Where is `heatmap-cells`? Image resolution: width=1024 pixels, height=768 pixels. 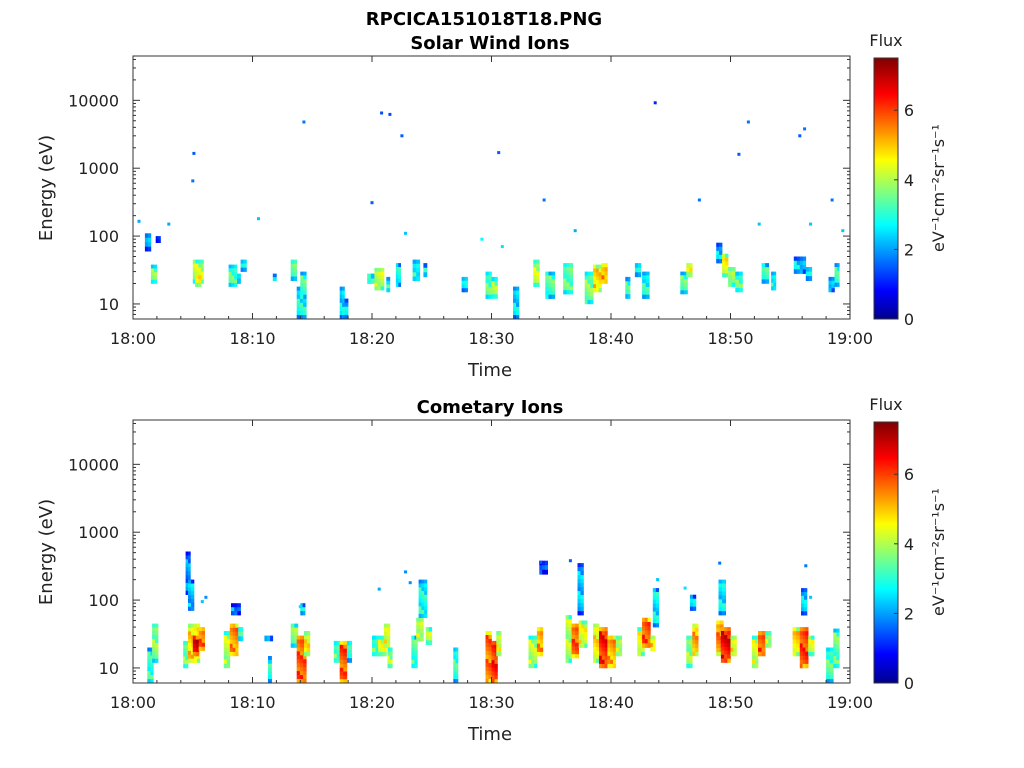
heatmap-cells is located at coordinates (493, 617).